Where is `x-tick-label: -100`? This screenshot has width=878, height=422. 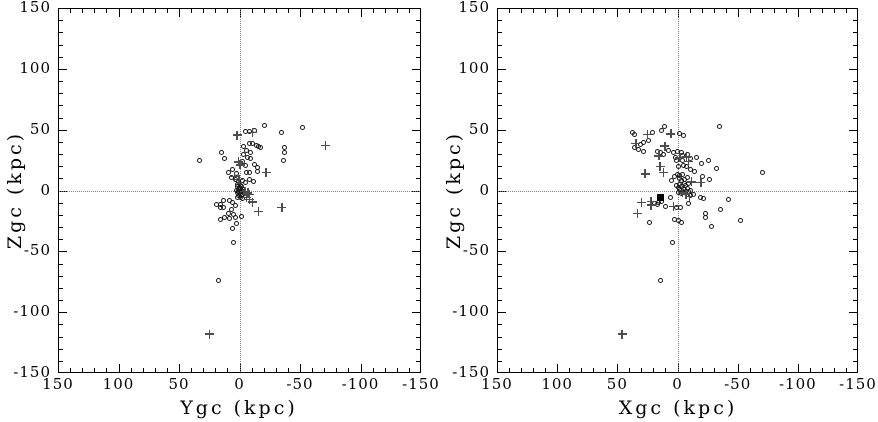 x-tick-label: -100 is located at coordinates (360, 384).